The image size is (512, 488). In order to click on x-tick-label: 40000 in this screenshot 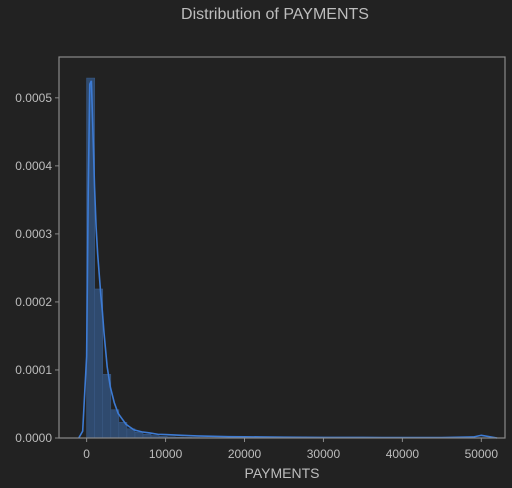, I will do `click(403, 454)`.